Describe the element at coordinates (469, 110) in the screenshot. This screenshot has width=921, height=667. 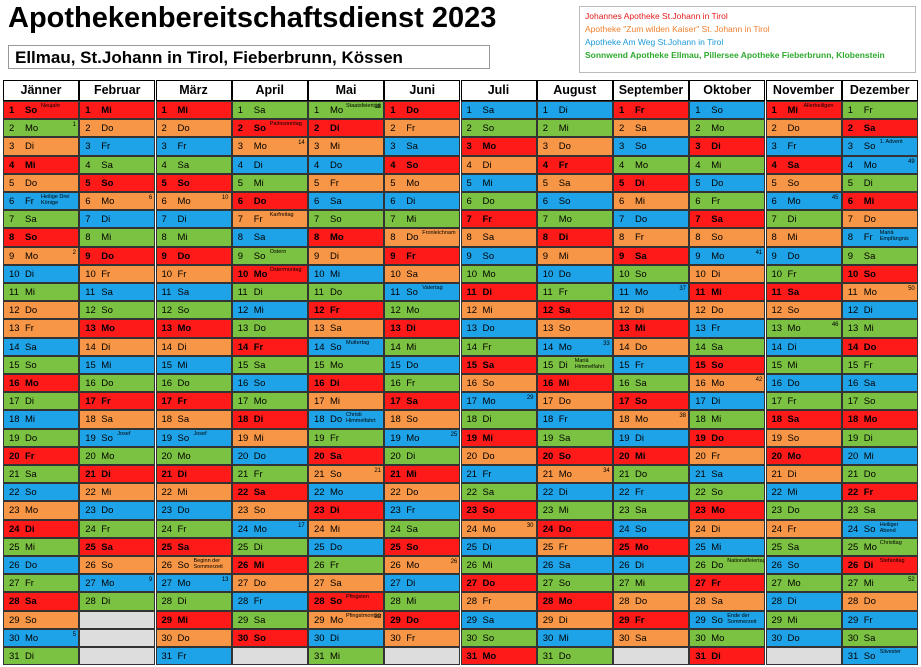
I see `day-number: 1` at that location.